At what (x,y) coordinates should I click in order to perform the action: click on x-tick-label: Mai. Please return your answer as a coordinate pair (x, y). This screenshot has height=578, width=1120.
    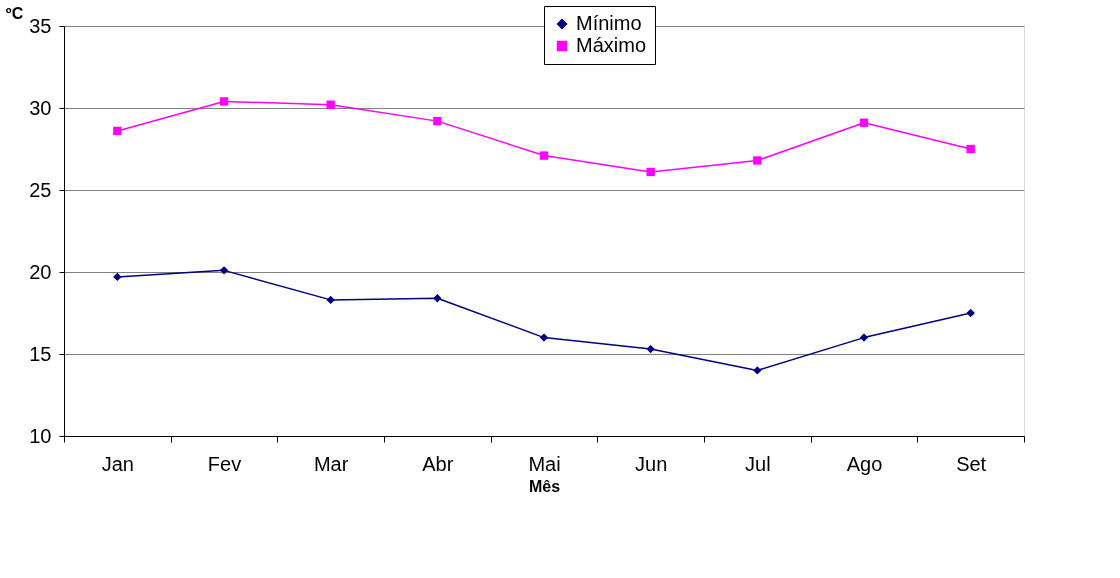
    Looking at the image, I should click on (544, 463).